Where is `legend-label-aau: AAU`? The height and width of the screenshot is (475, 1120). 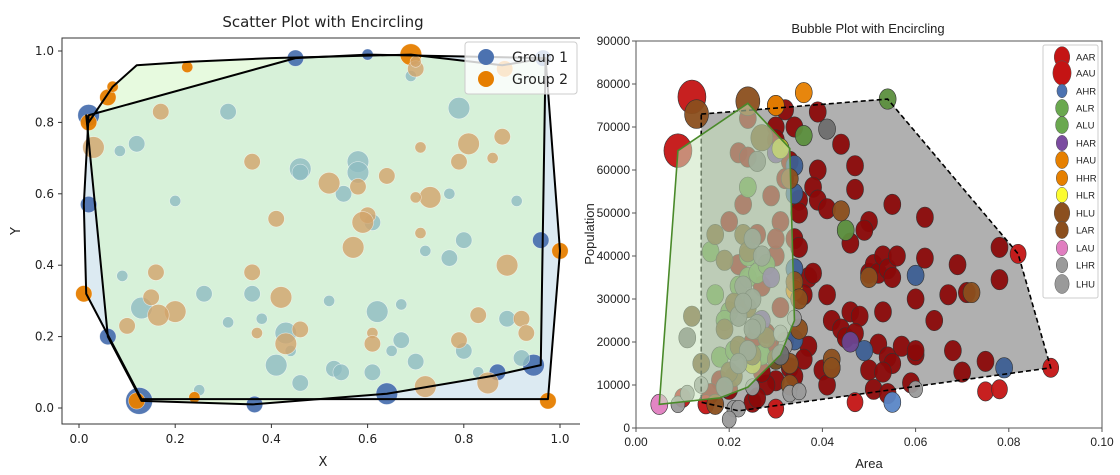 legend-label-aau: AAU is located at coordinates (1086, 74).